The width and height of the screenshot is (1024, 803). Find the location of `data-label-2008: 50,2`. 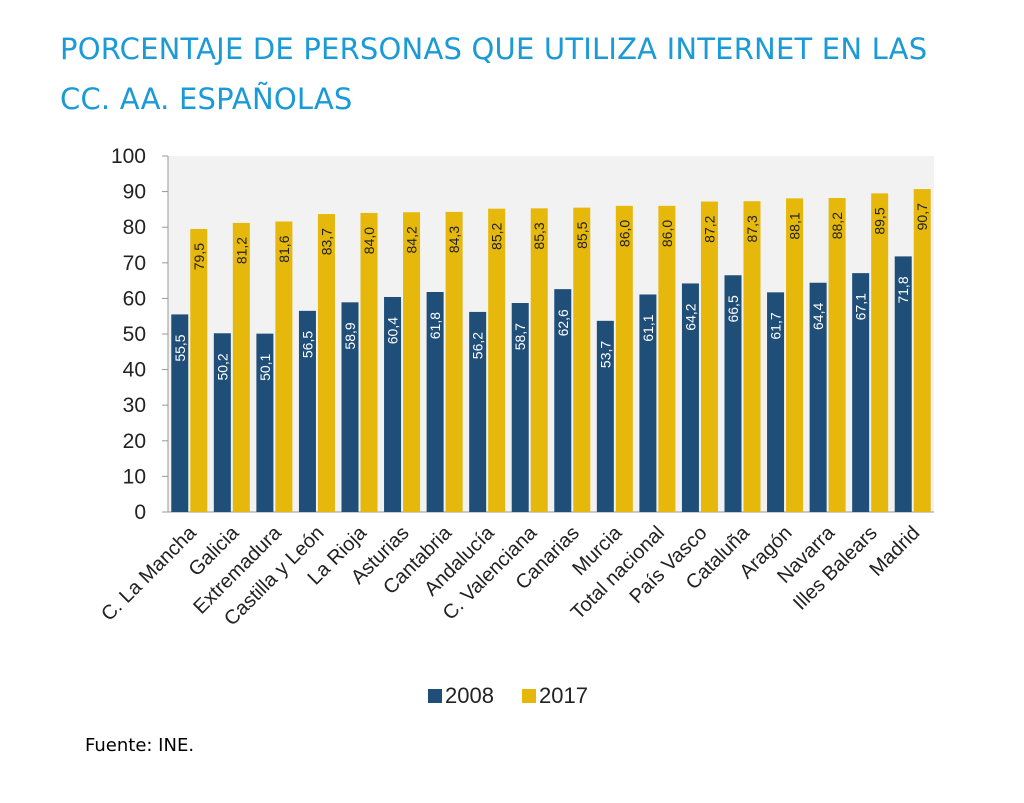

data-label-2008: 50,2 is located at coordinates (222, 366).